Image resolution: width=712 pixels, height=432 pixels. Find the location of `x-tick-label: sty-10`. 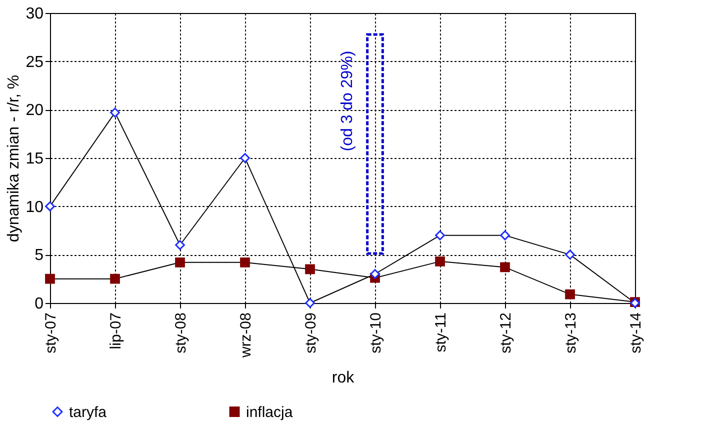

x-tick-label: sty-10 is located at coordinates (376, 333).